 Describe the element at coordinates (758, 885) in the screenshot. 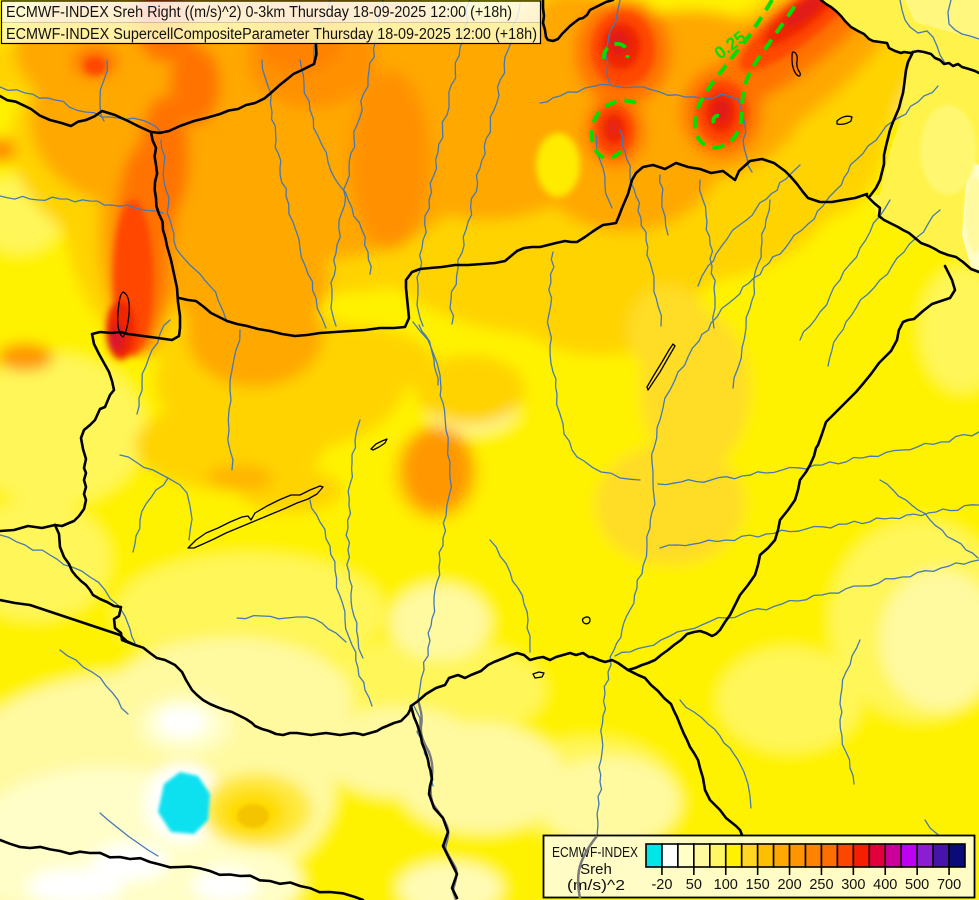

I see `svg-text: 150` at that location.